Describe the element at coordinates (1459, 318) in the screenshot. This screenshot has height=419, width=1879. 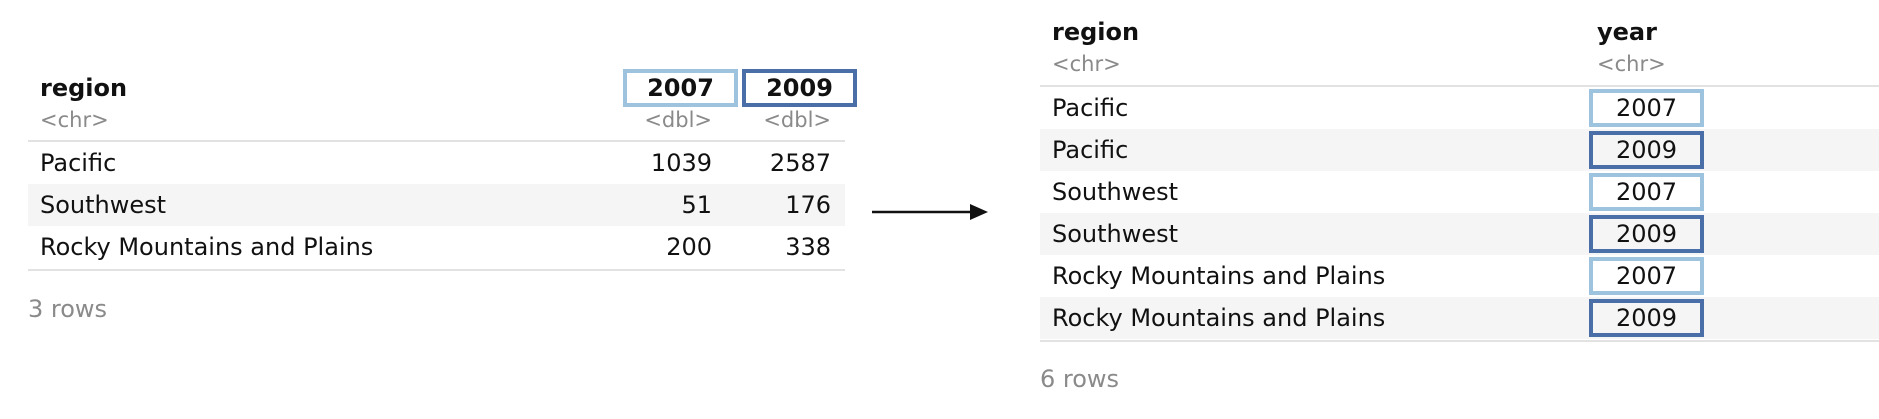
I see `table-row: Rocky Mountains and Plains 2009` at that location.